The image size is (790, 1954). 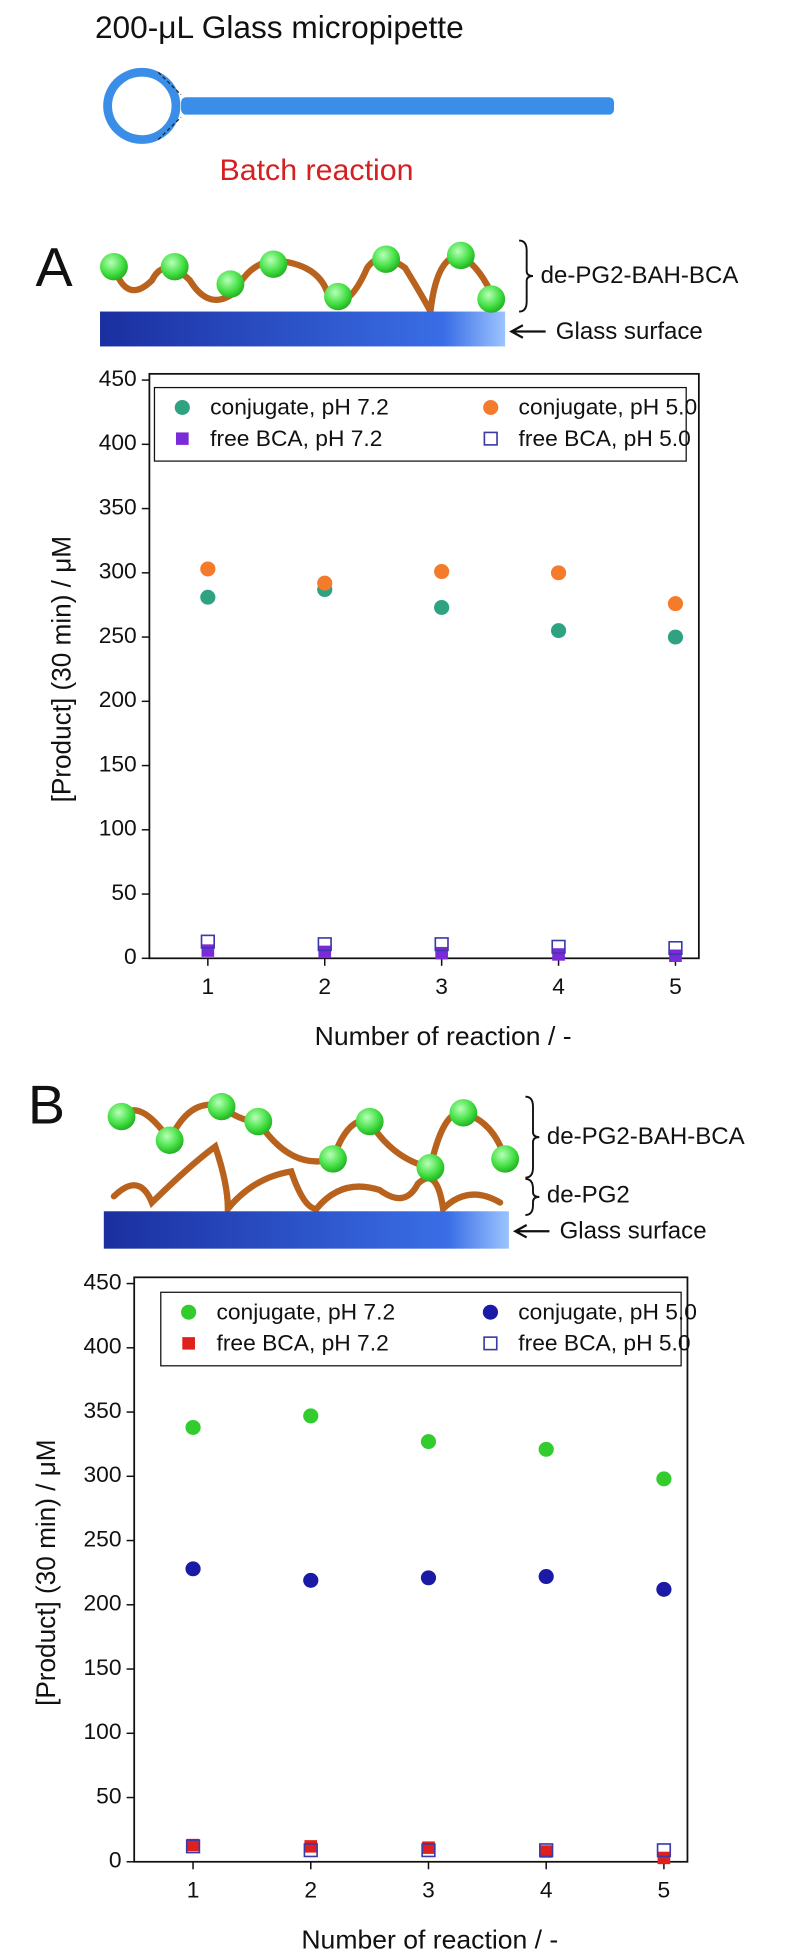 I want to click on panel-label: B, so click(x=46, y=1105).